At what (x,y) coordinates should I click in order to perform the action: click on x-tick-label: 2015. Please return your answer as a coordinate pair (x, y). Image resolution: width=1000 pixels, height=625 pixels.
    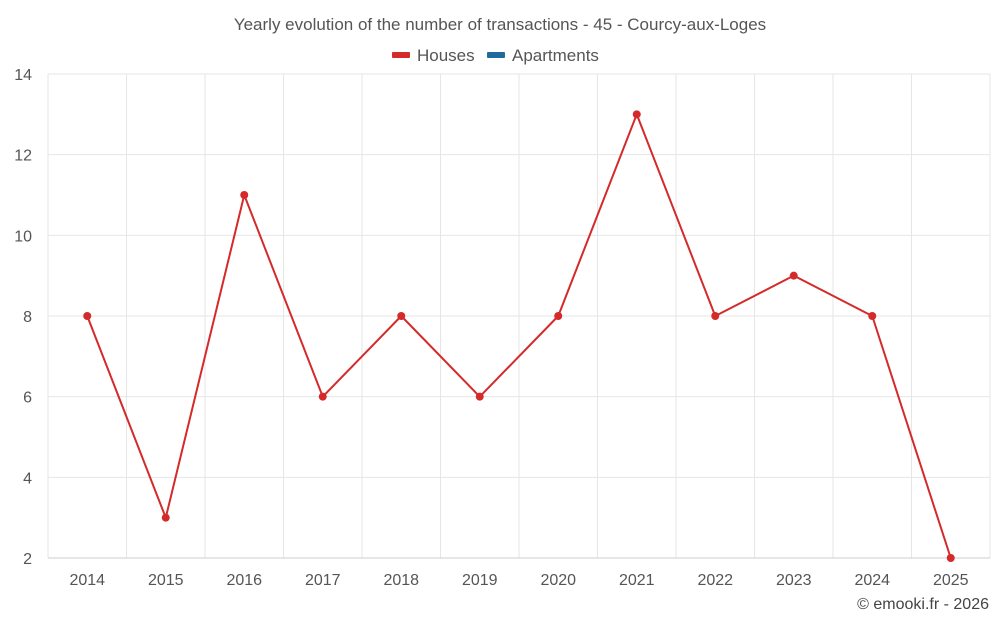
    Looking at the image, I should click on (166, 580).